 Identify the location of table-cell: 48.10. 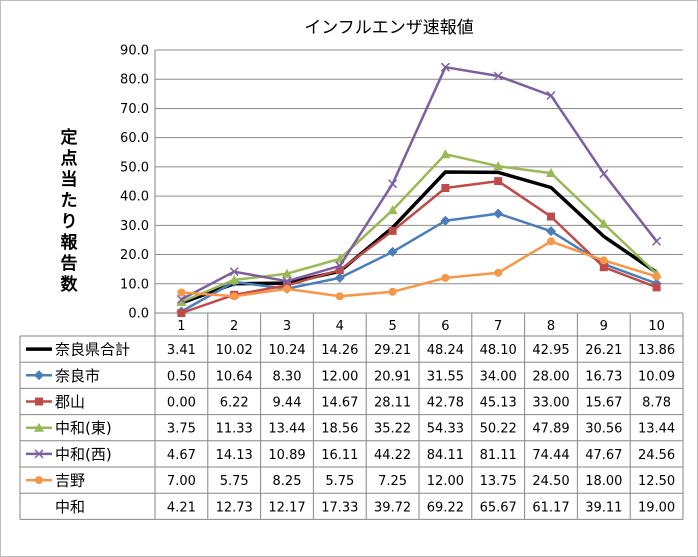
(498, 350).